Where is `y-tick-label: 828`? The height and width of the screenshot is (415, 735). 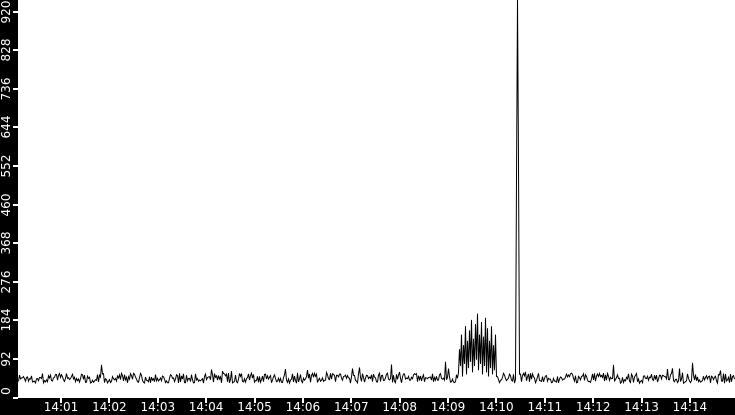 y-tick-label: 828 is located at coordinates (6, 50).